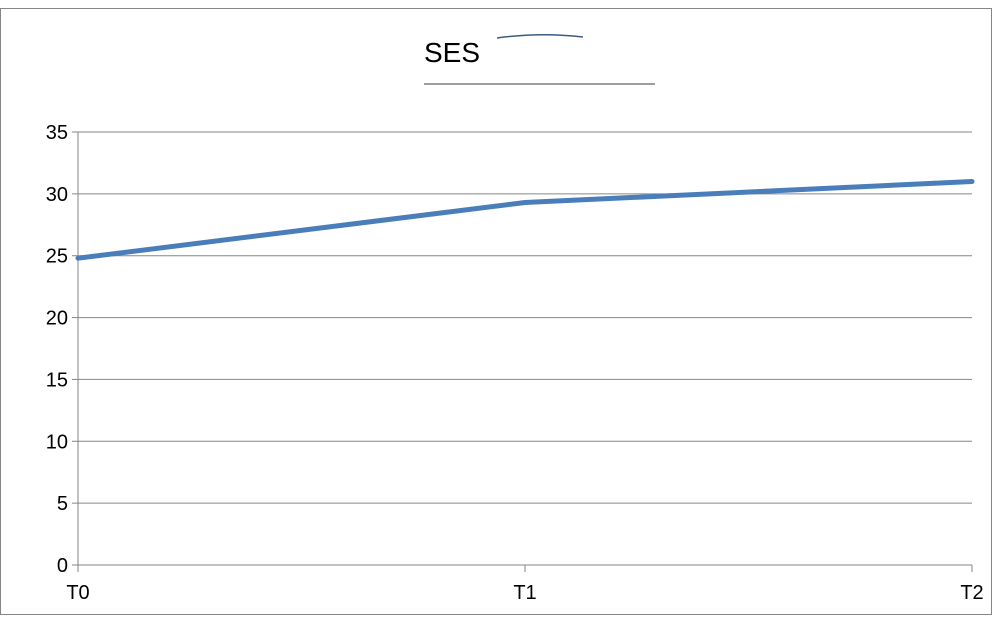  I want to click on series-line, so click(525, 219).